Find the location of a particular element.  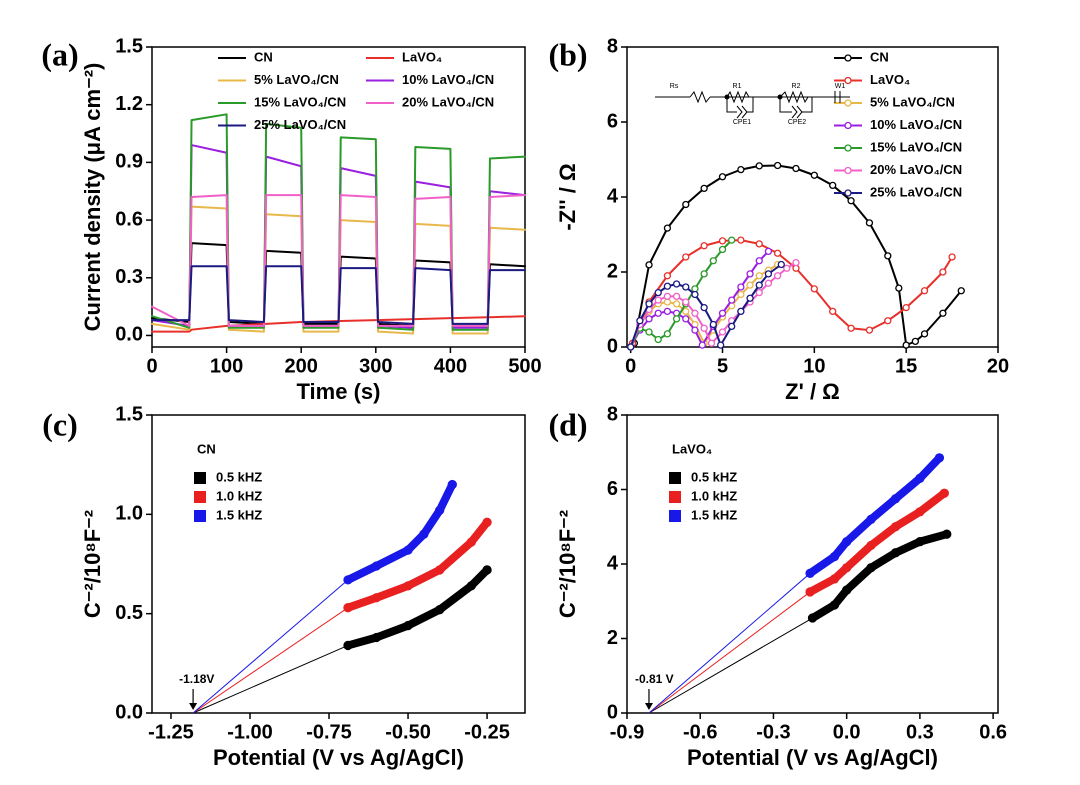

legend-label: 5% LaVO₄/CN is located at coordinates (296, 79).